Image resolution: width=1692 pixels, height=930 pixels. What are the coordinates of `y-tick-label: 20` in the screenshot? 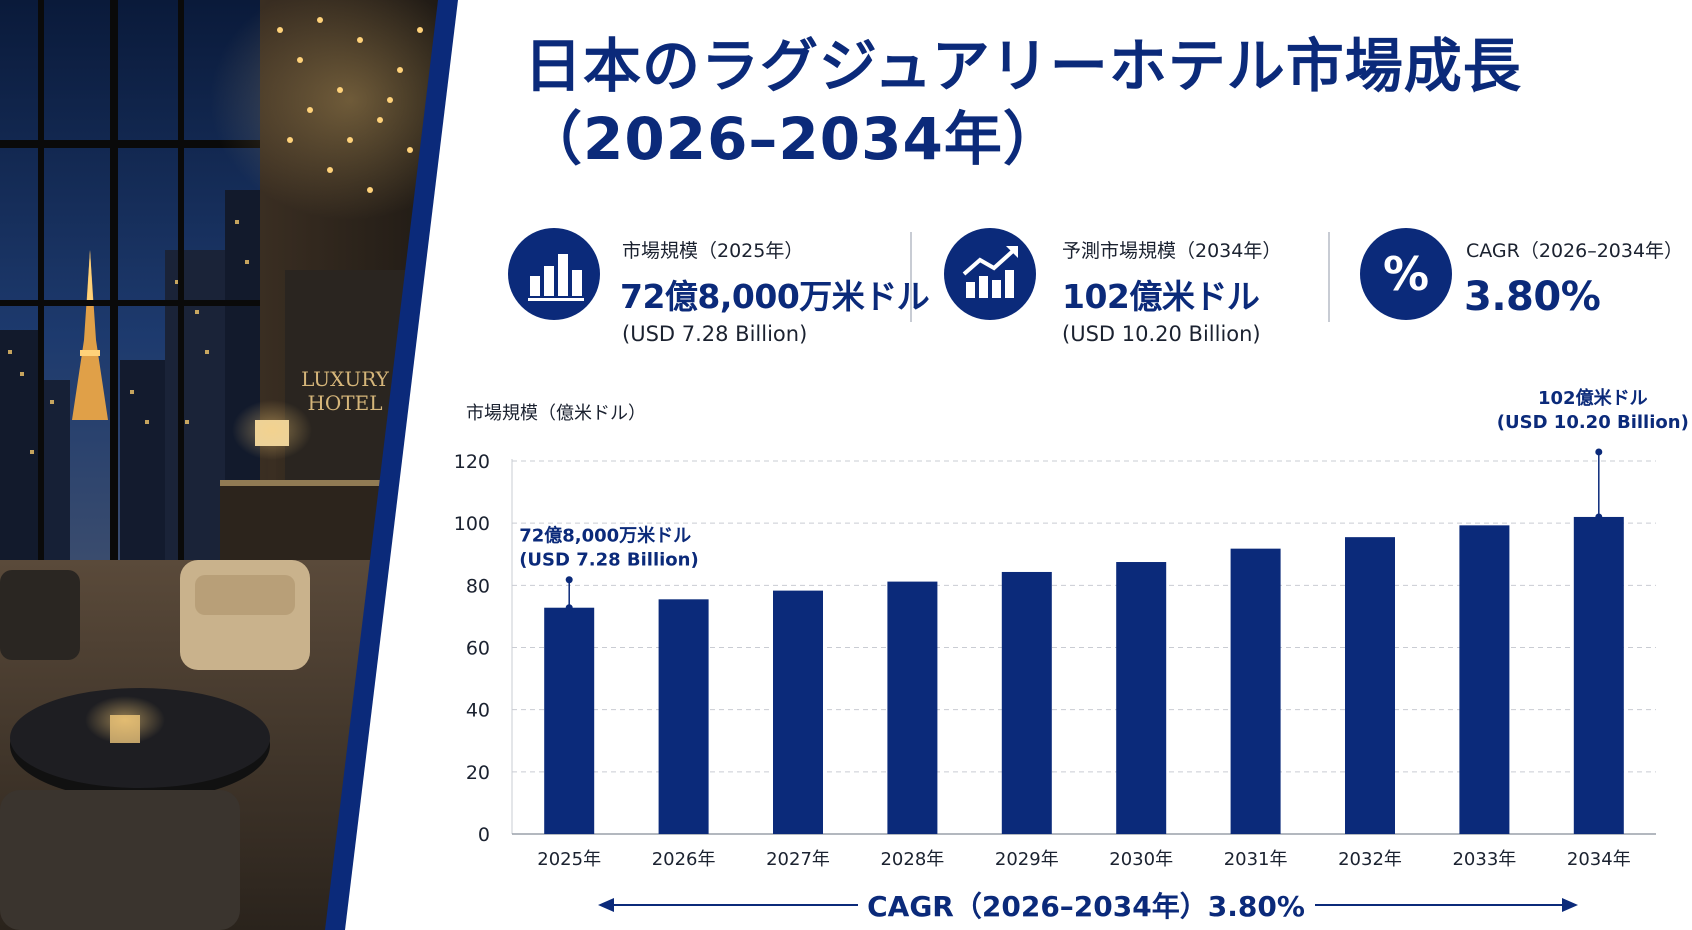 It's located at (478, 773).